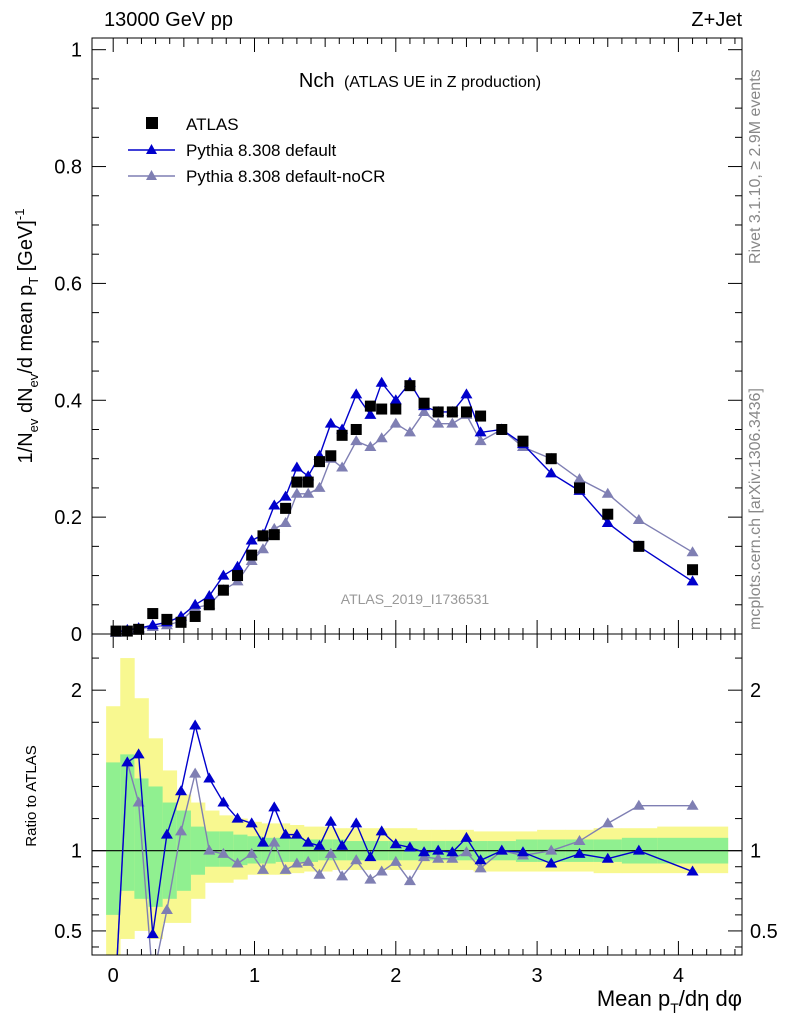 This screenshot has width=786, height=1029. What do you see at coordinates (113, 976) in the screenshot?
I see `x-tick-label: 0` at bounding box center [113, 976].